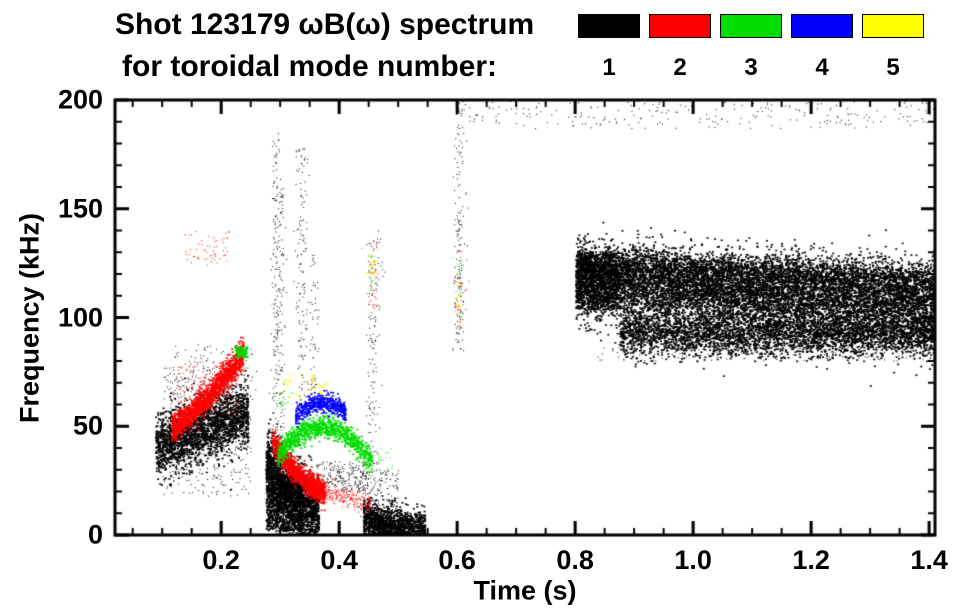 This screenshot has height=615, width=963. I want to click on plot-title-line2: for toroidal mode number:, so click(309, 66).